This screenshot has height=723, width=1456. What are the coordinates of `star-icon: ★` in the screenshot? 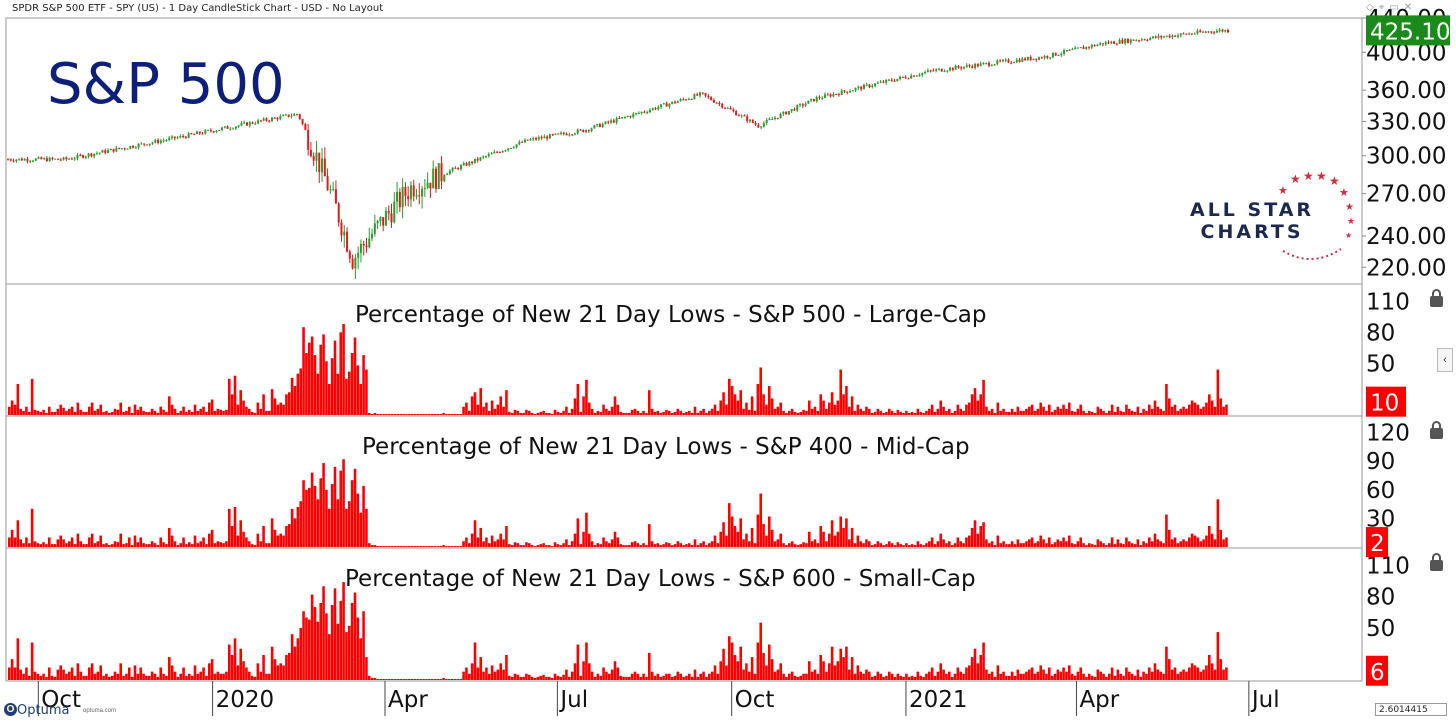 It's located at (1295, 179).